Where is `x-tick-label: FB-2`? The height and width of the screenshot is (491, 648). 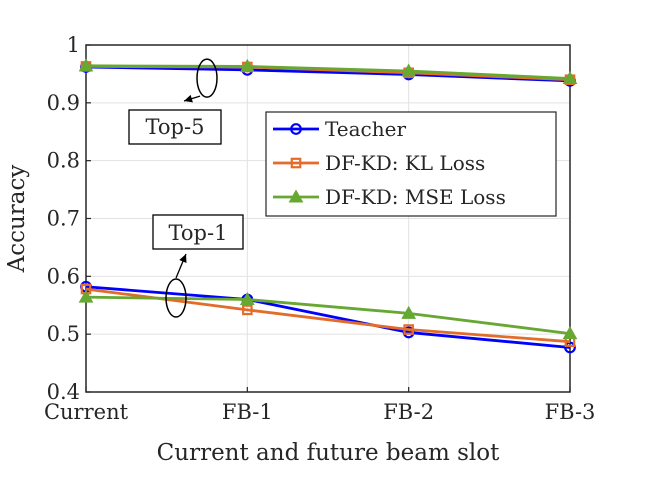
x-tick-label: FB-2 is located at coordinates (408, 412).